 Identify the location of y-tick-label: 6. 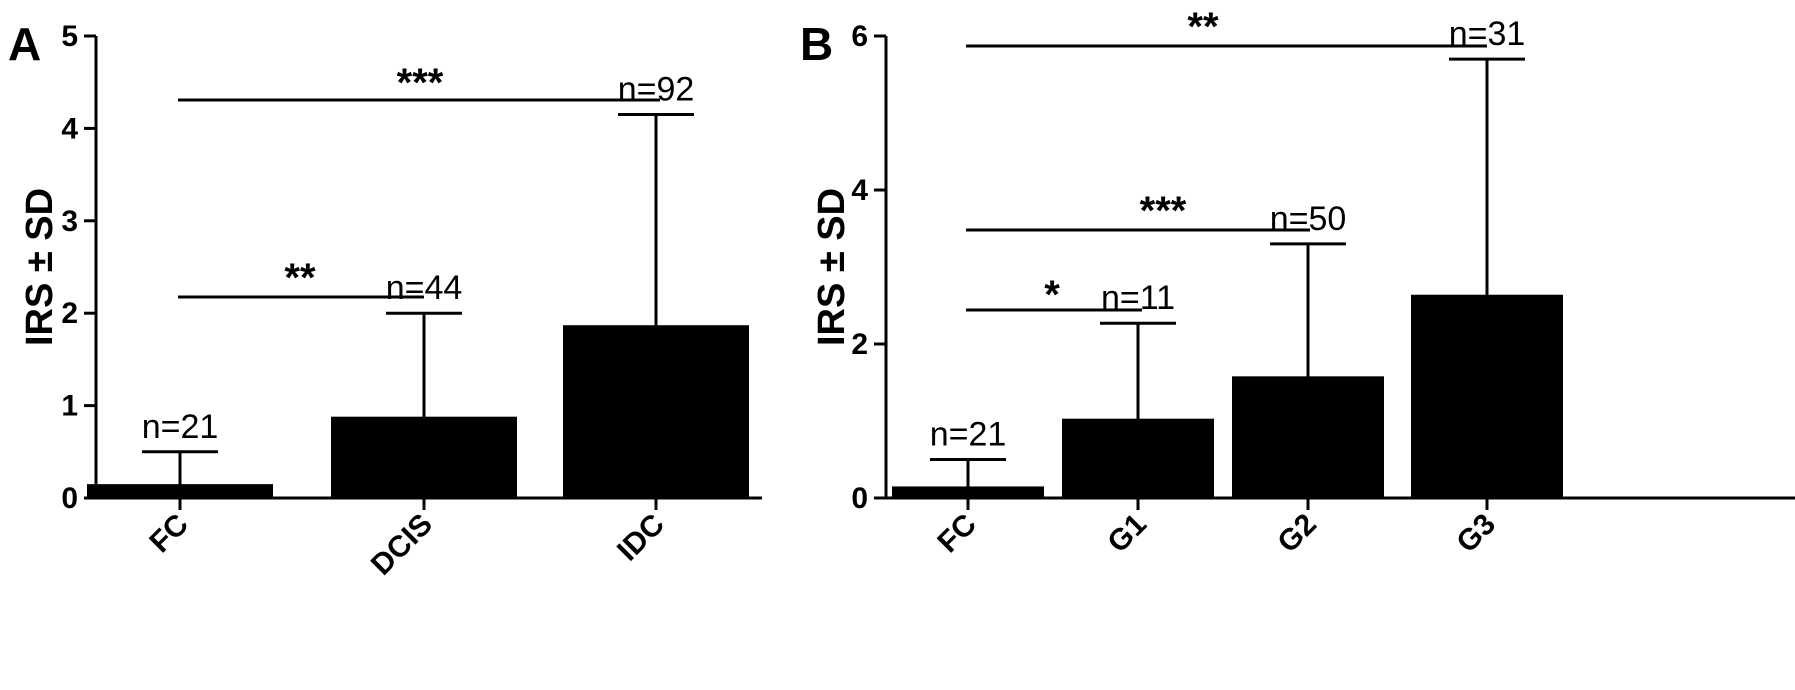
(859, 36).